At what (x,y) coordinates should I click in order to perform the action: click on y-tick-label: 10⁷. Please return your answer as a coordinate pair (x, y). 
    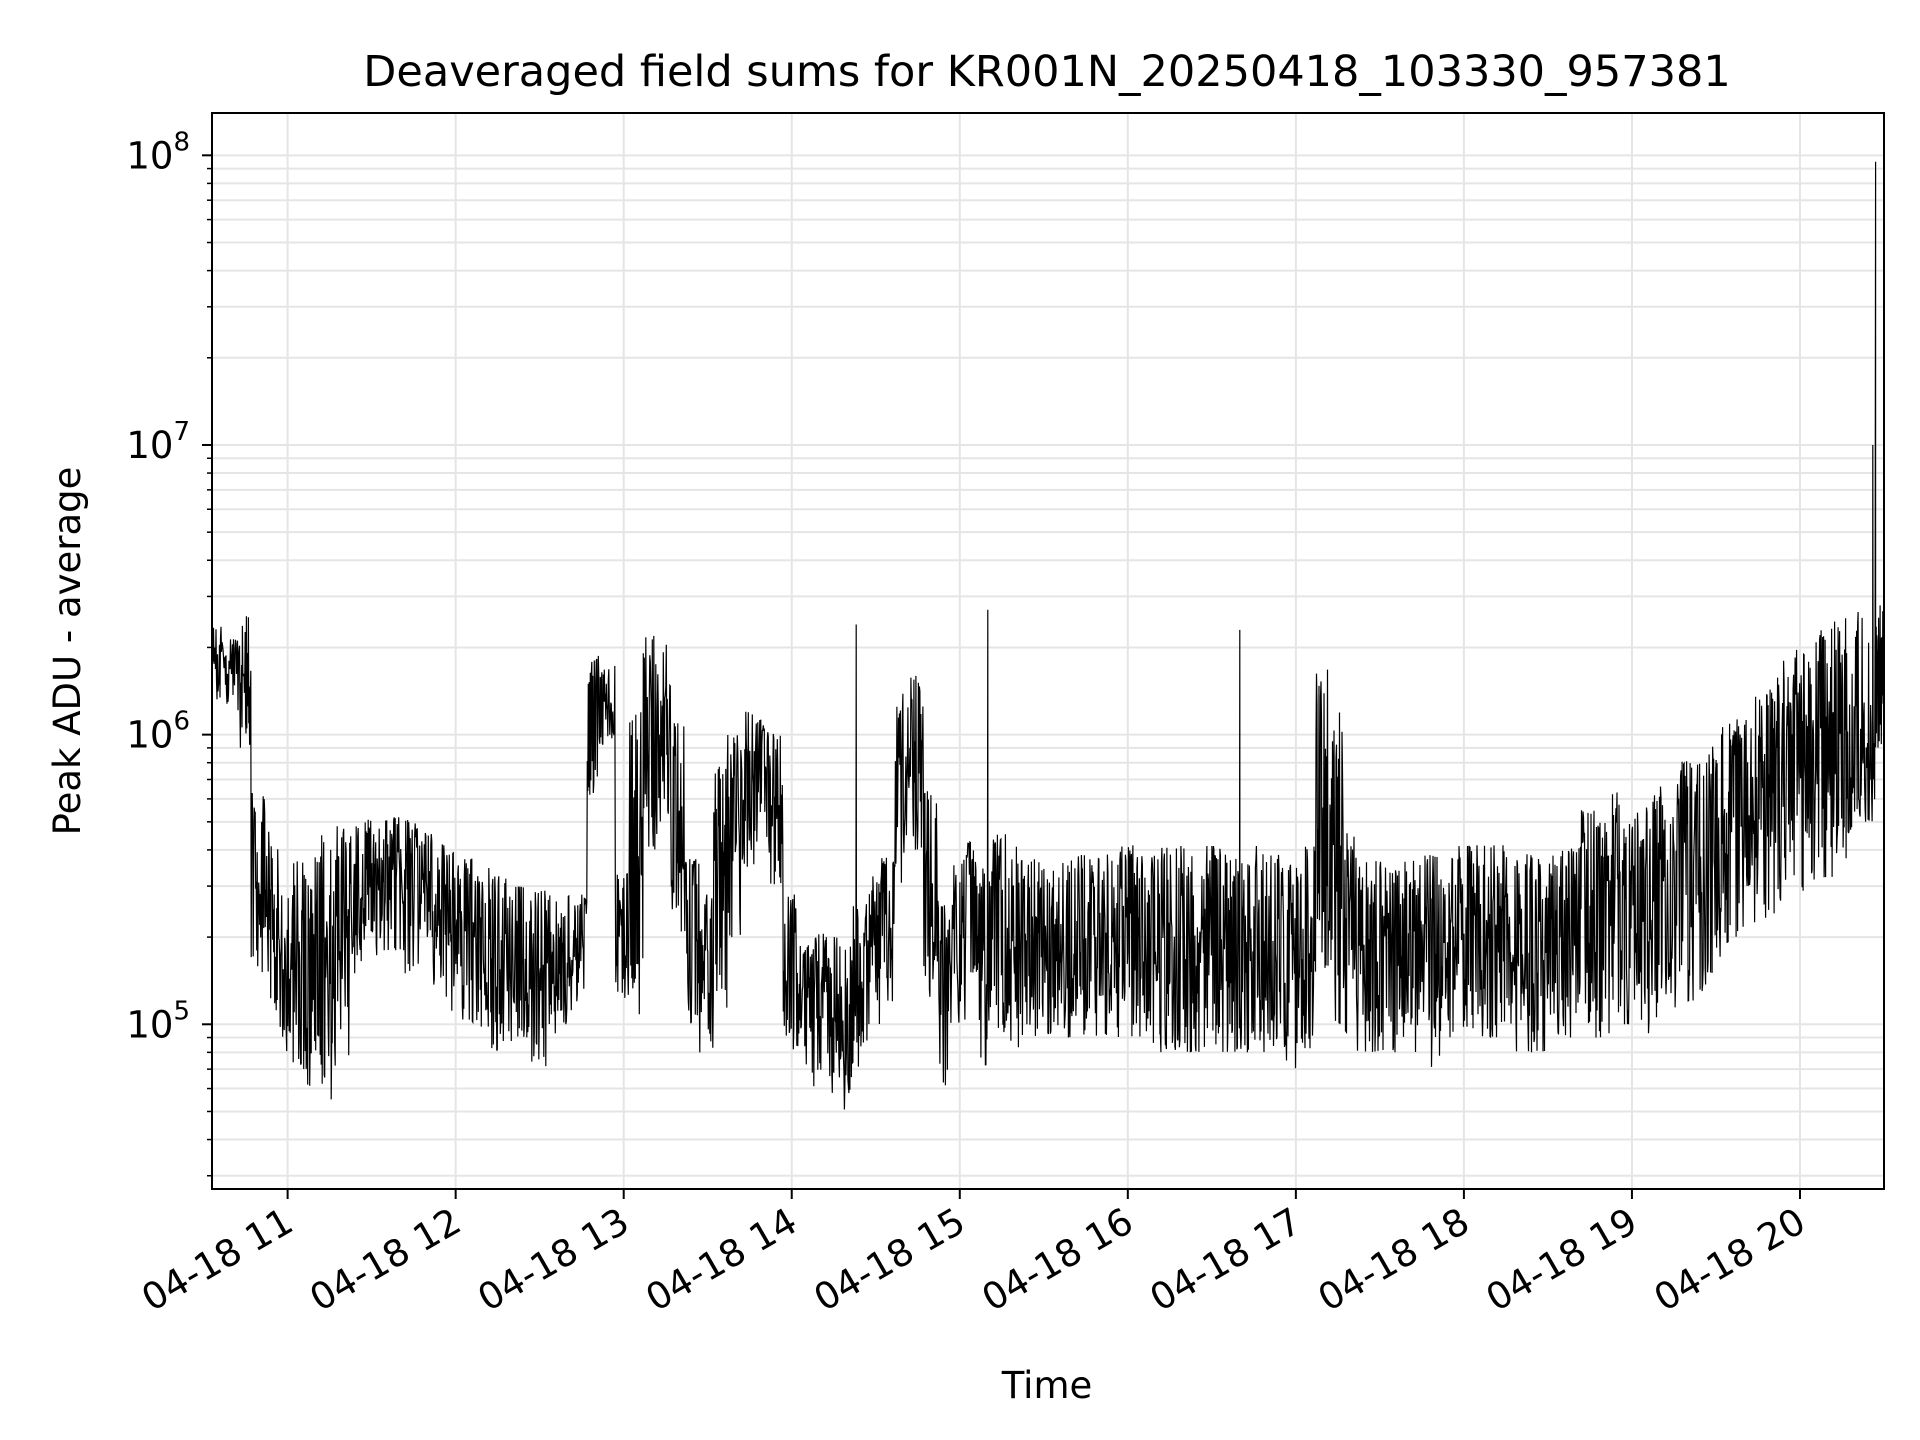
    Looking at the image, I should click on (158, 442).